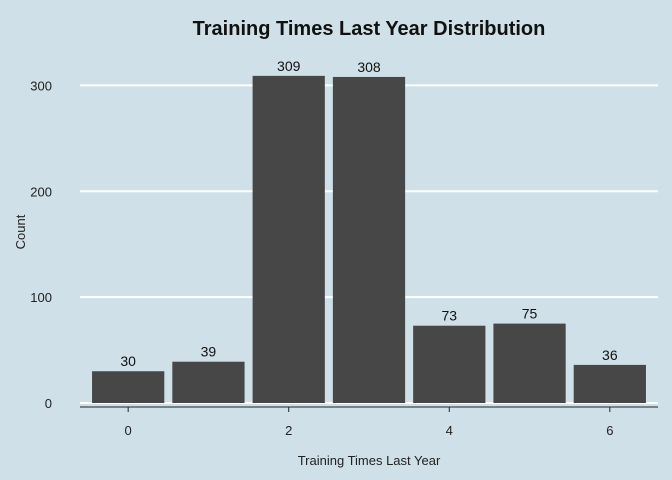 Image resolution: width=672 pixels, height=480 pixels. I want to click on y-axis-label: Count, so click(20, 231).